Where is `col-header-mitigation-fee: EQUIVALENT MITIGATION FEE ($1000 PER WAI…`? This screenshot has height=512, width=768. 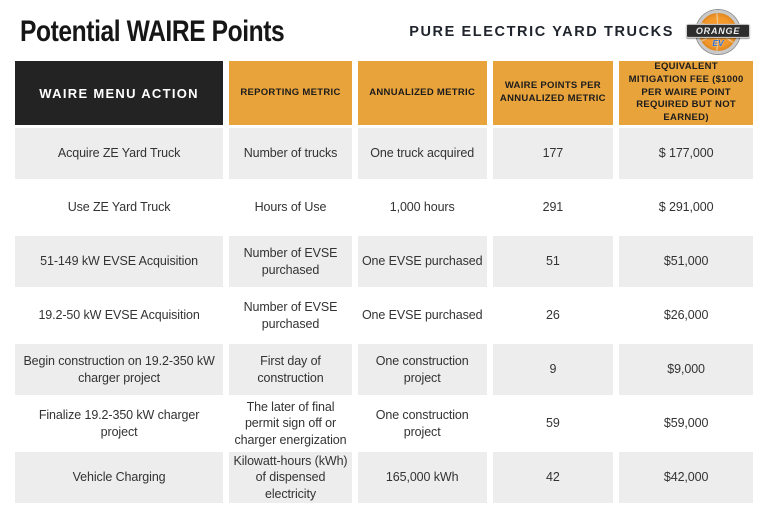
col-header-mitigation-fee: EQUIVALENT MITIGATION FEE ($1000 PER WAI… is located at coordinates (686, 93).